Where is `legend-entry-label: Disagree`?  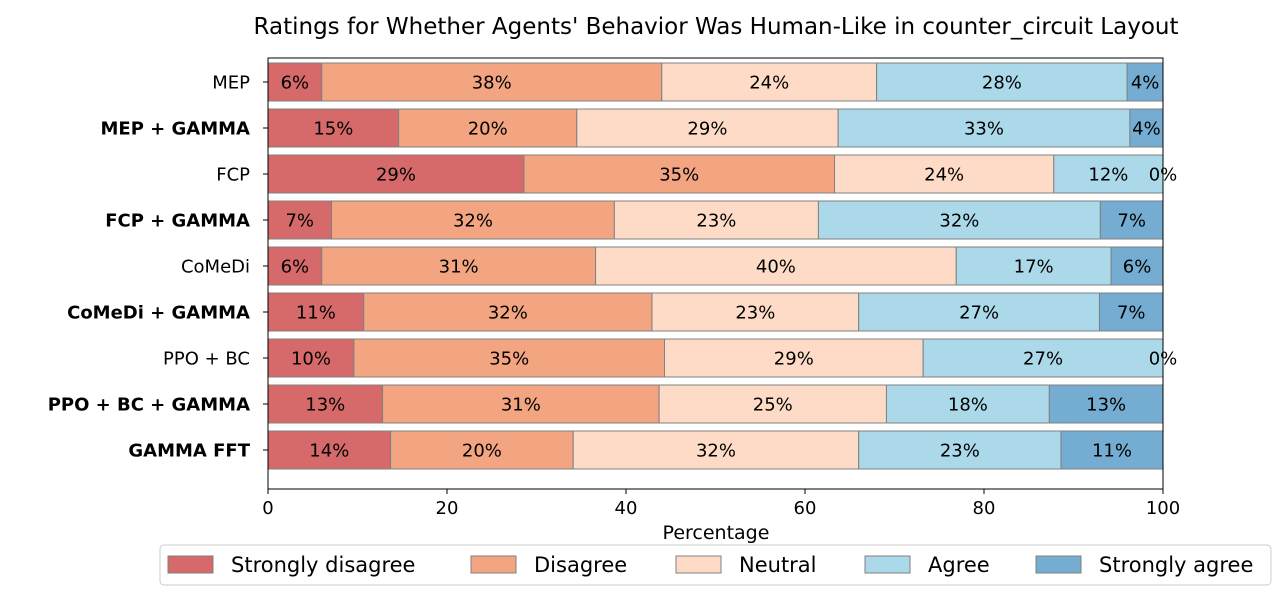 legend-entry-label: Disagree is located at coordinates (580, 565).